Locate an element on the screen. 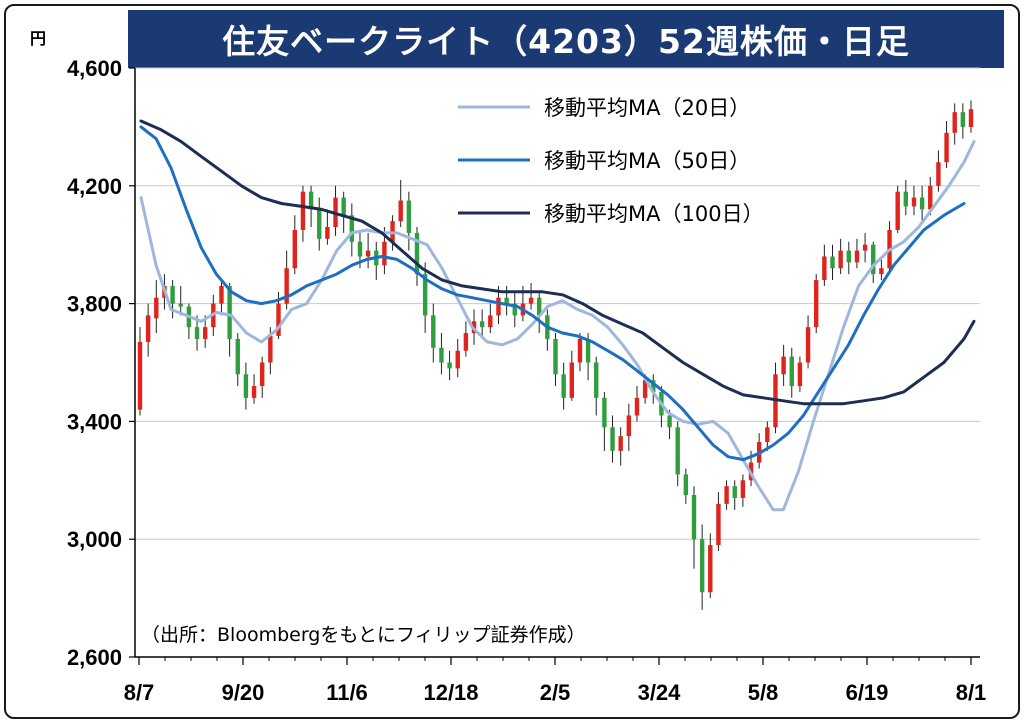 Image resolution: width=1024 pixels, height=721 pixels. y-tick-label: 2,600 is located at coordinates (94, 657).